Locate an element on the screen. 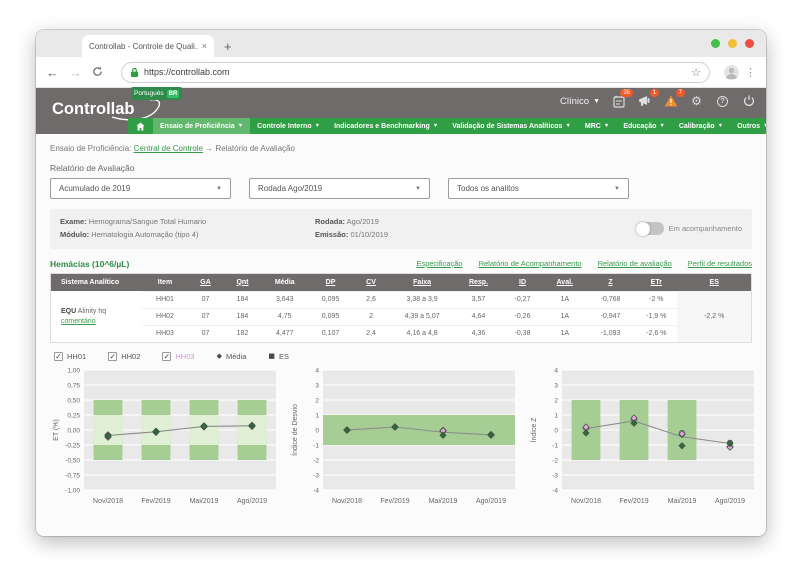 The height and width of the screenshot is (564, 800). nav-item-outros: Outros ▼ is located at coordinates (751, 126).